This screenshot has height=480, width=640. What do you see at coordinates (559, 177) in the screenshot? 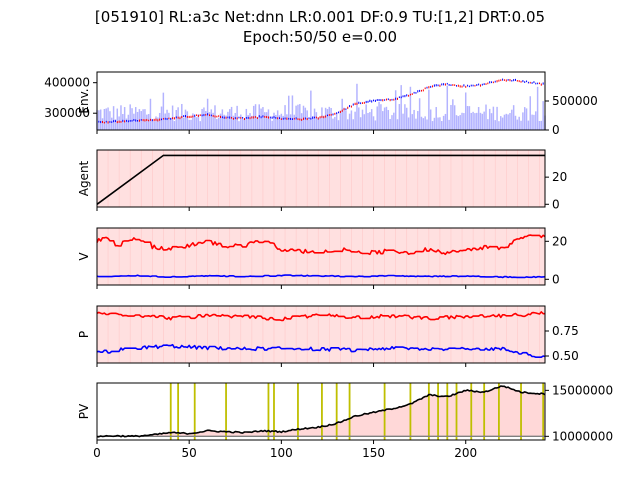
I see `agent-right-tick-label: 20` at bounding box center [559, 177].